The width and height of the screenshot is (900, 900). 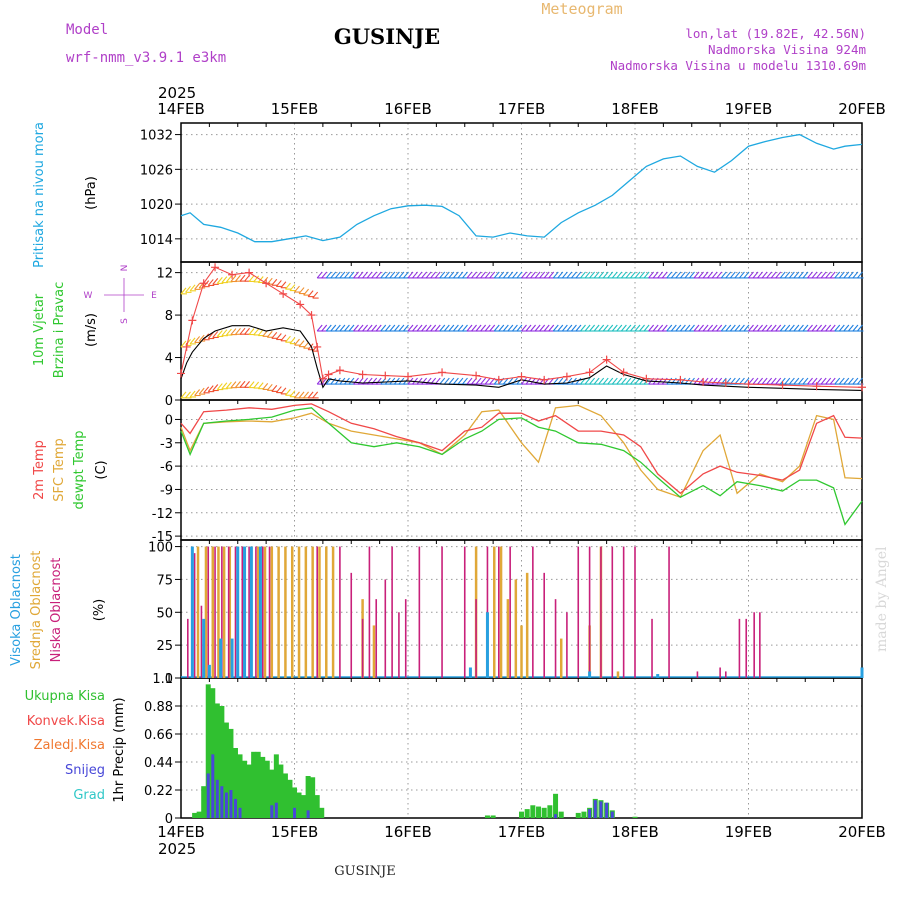 I want to click on compass-north: N, so click(x=125, y=268).